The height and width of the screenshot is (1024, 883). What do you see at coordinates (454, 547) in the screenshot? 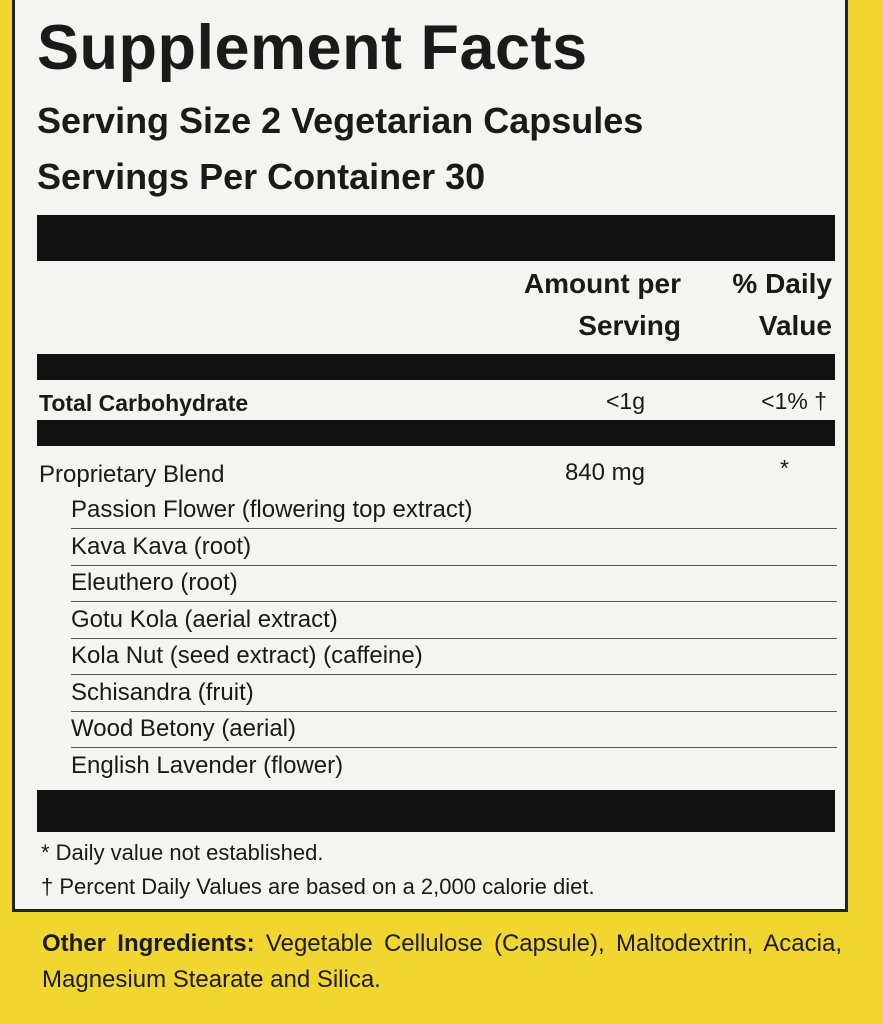
I see `blend-ingredient: Kava Kava (root)` at bounding box center [454, 547].